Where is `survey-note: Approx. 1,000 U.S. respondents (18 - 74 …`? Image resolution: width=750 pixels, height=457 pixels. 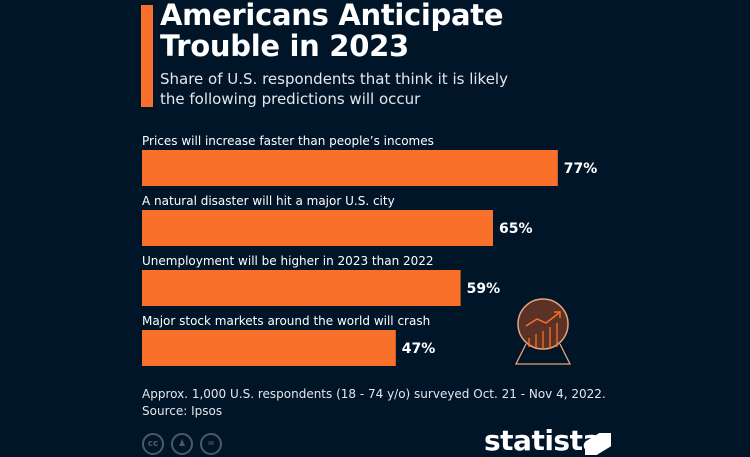
survey-note: Approx. 1,000 U.S. respondents (18 - 74 … is located at coordinates (374, 394).